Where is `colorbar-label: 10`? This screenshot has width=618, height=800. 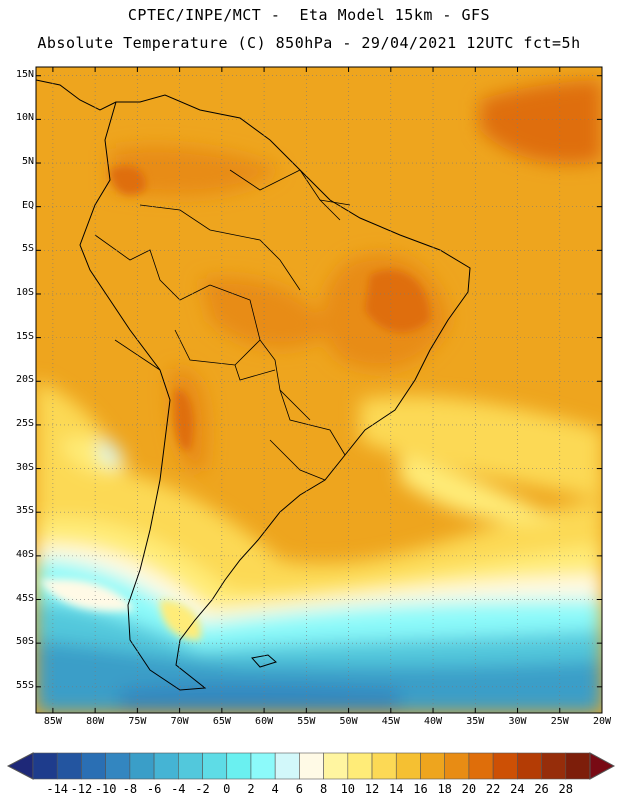
colorbar-label: 10 is located at coordinates (348, 789).